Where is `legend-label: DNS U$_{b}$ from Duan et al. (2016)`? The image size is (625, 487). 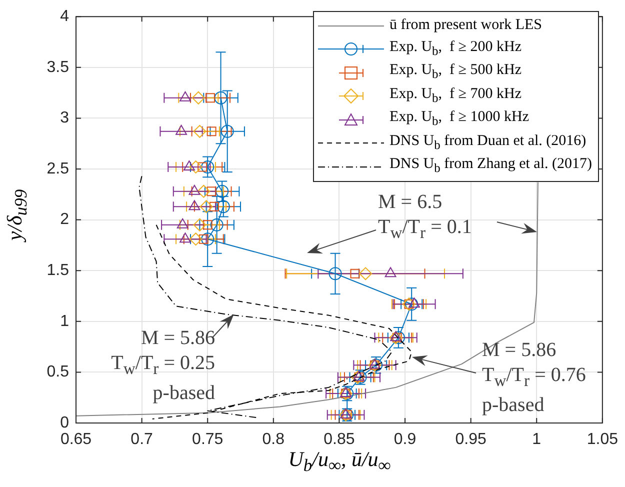
legend-label: DNS U$_{b}$ from Duan et al. (2016) is located at coordinates (488, 143).